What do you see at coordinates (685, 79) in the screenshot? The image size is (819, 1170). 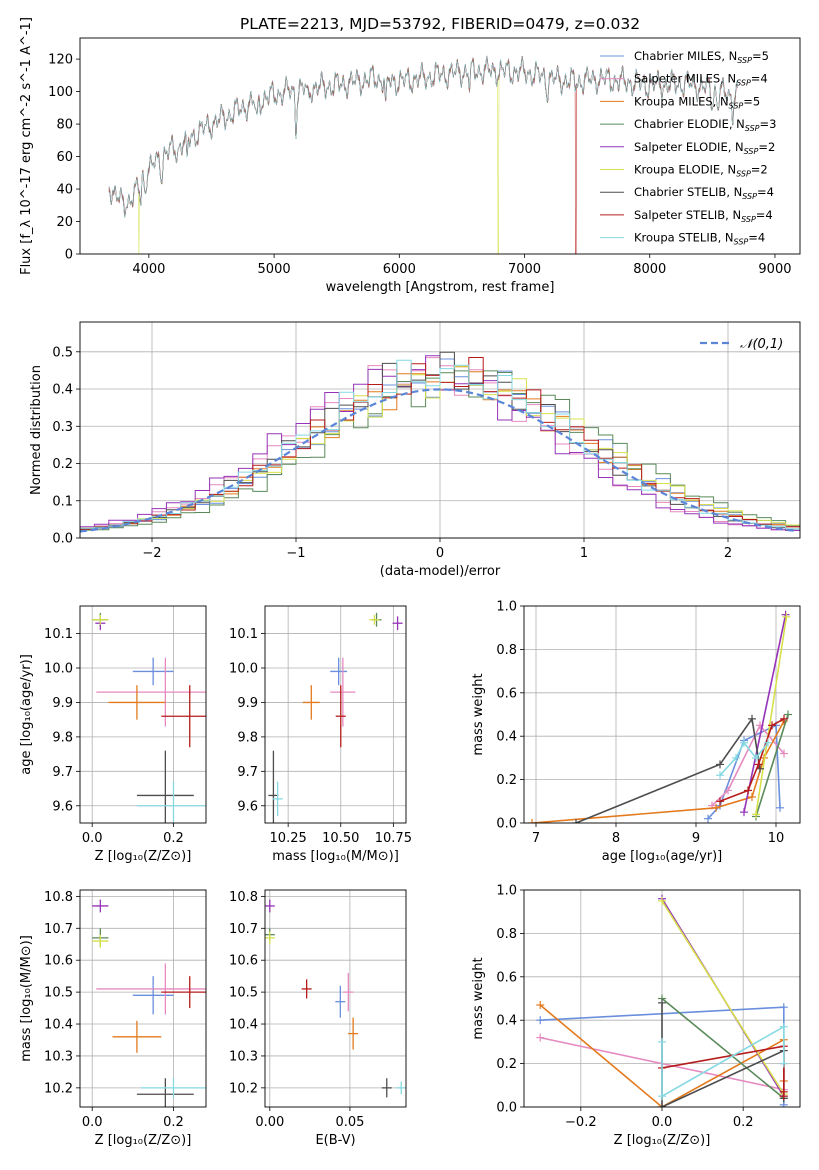 I see `legend-text: Salpeter MILES, N` at bounding box center [685, 79].